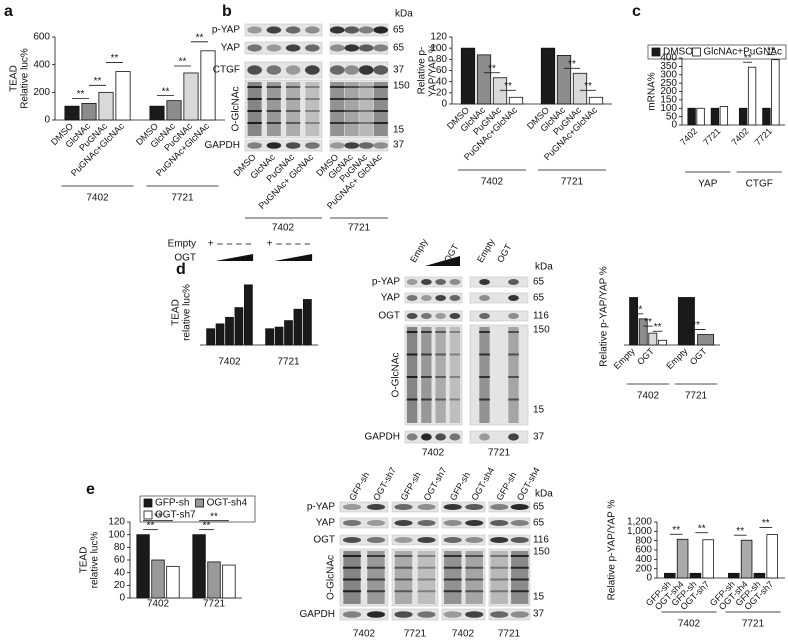  I want to click on kda-marker: 65, so click(539, 298).